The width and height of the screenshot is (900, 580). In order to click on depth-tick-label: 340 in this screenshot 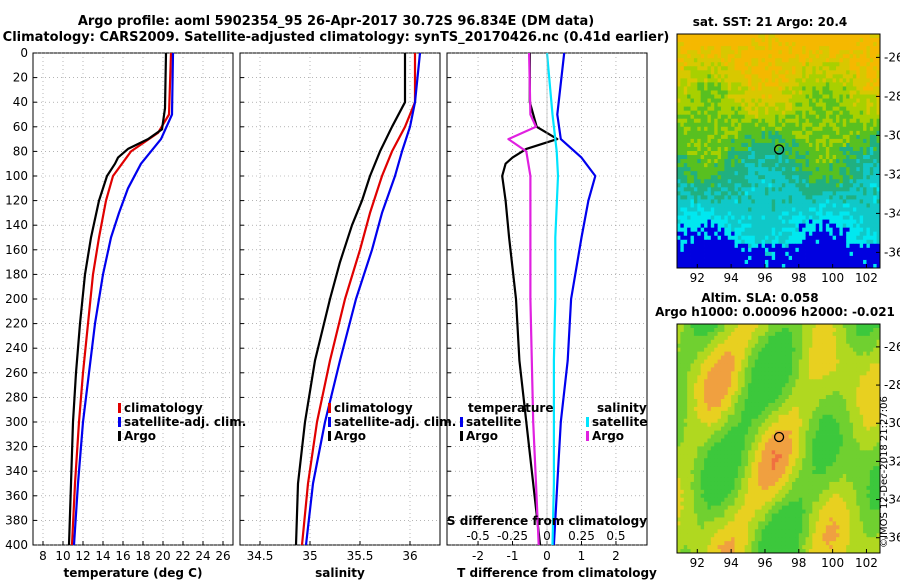, I will do `click(16, 471)`.